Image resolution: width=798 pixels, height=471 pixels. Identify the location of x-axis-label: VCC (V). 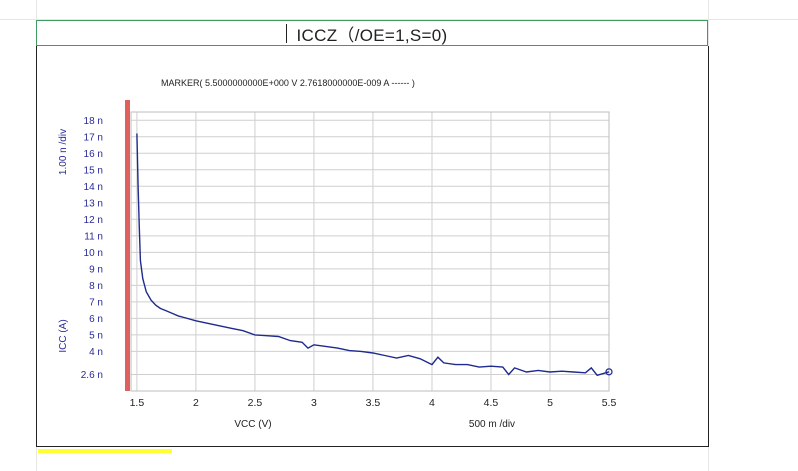
(252, 424).